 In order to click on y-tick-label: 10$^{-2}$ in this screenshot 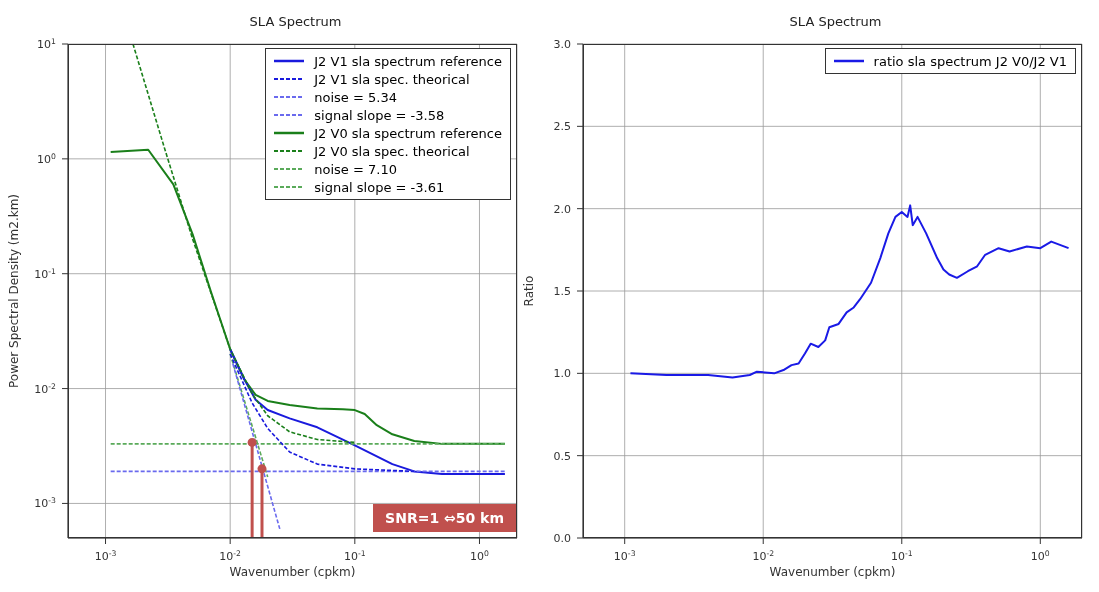, I will do `click(45, 388)`.